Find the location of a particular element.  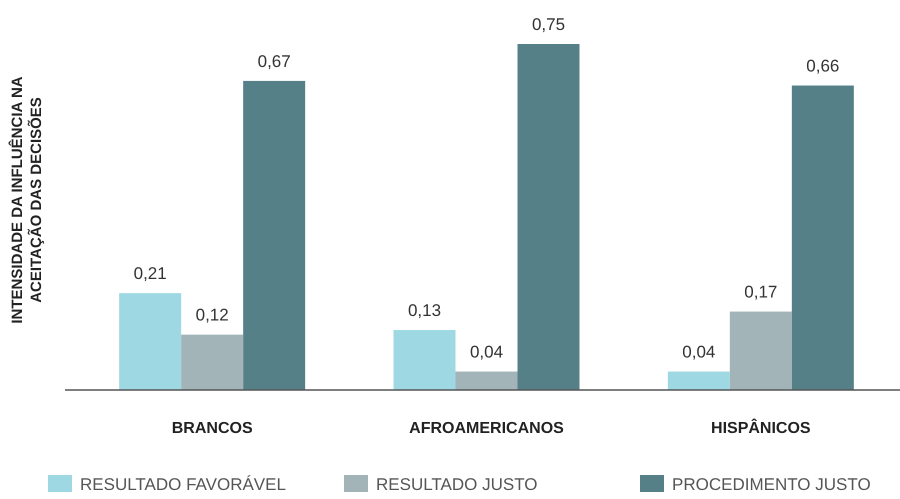

x-tick-label: BRANCOS is located at coordinates (212, 428).